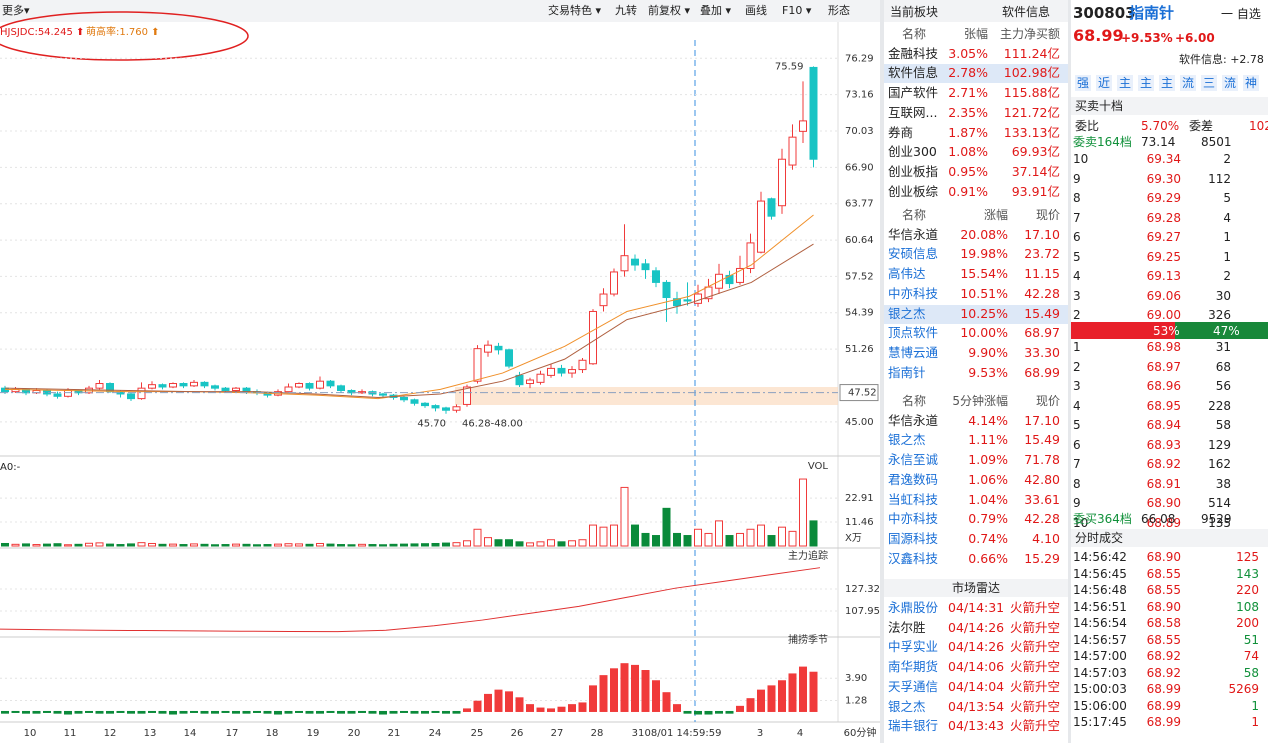 The image size is (1268, 743). I want to click on level: 1, so click(1077, 347).